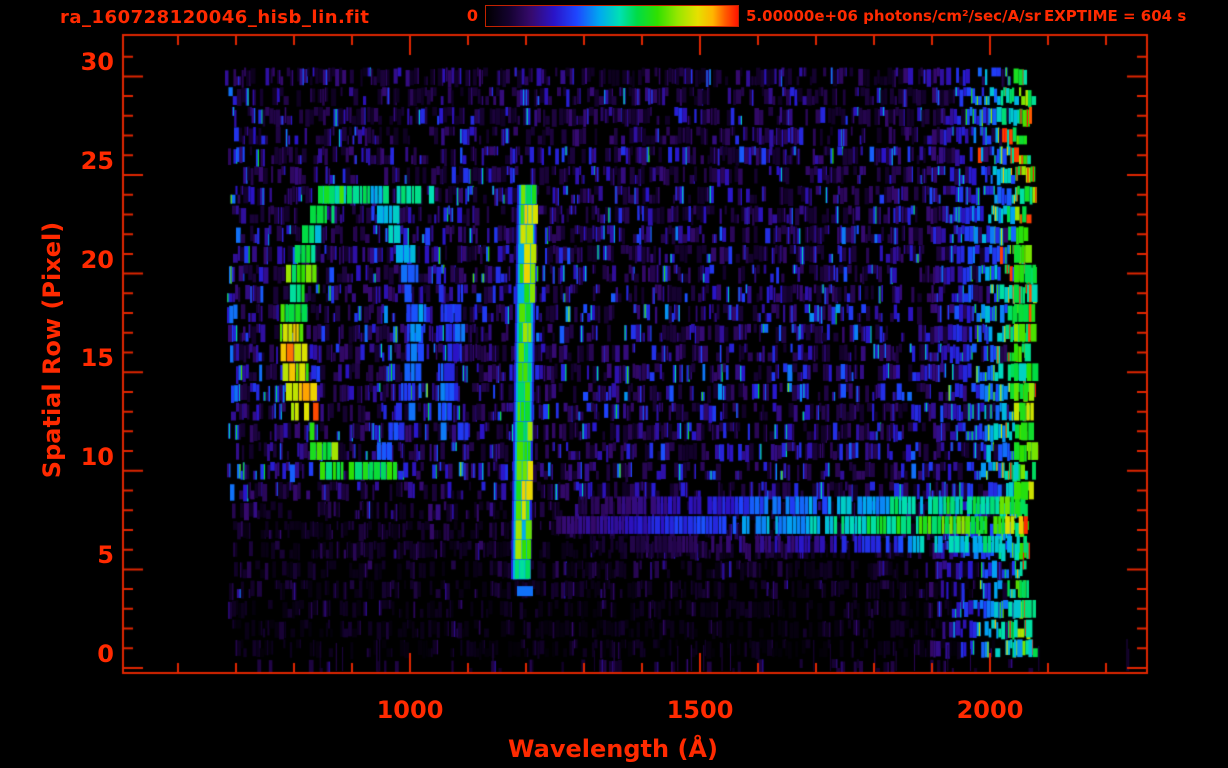  What do you see at coordinates (1115, 16) in the screenshot?
I see `exptime-label: EXPTIME = 604 s` at bounding box center [1115, 16].